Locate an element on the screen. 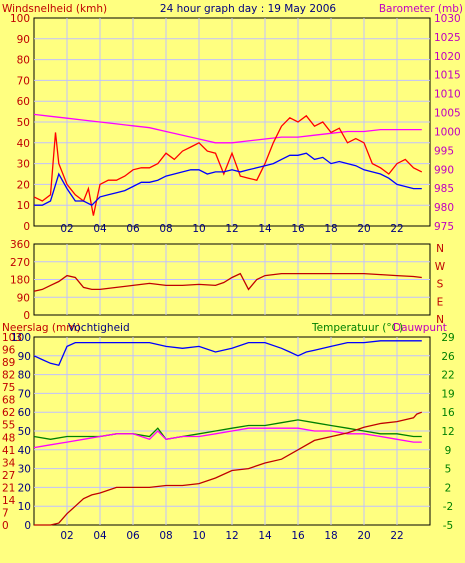  rain-y-tick-label: 68 is located at coordinates (8, 401).